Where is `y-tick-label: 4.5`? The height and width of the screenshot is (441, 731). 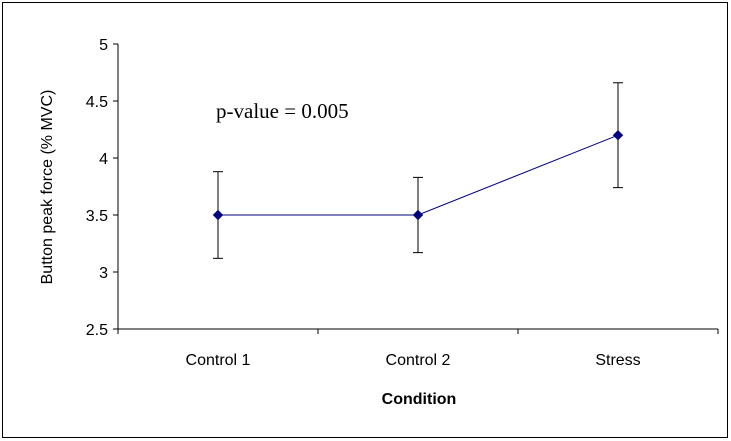
y-tick-label: 4.5 is located at coordinates (97, 102).